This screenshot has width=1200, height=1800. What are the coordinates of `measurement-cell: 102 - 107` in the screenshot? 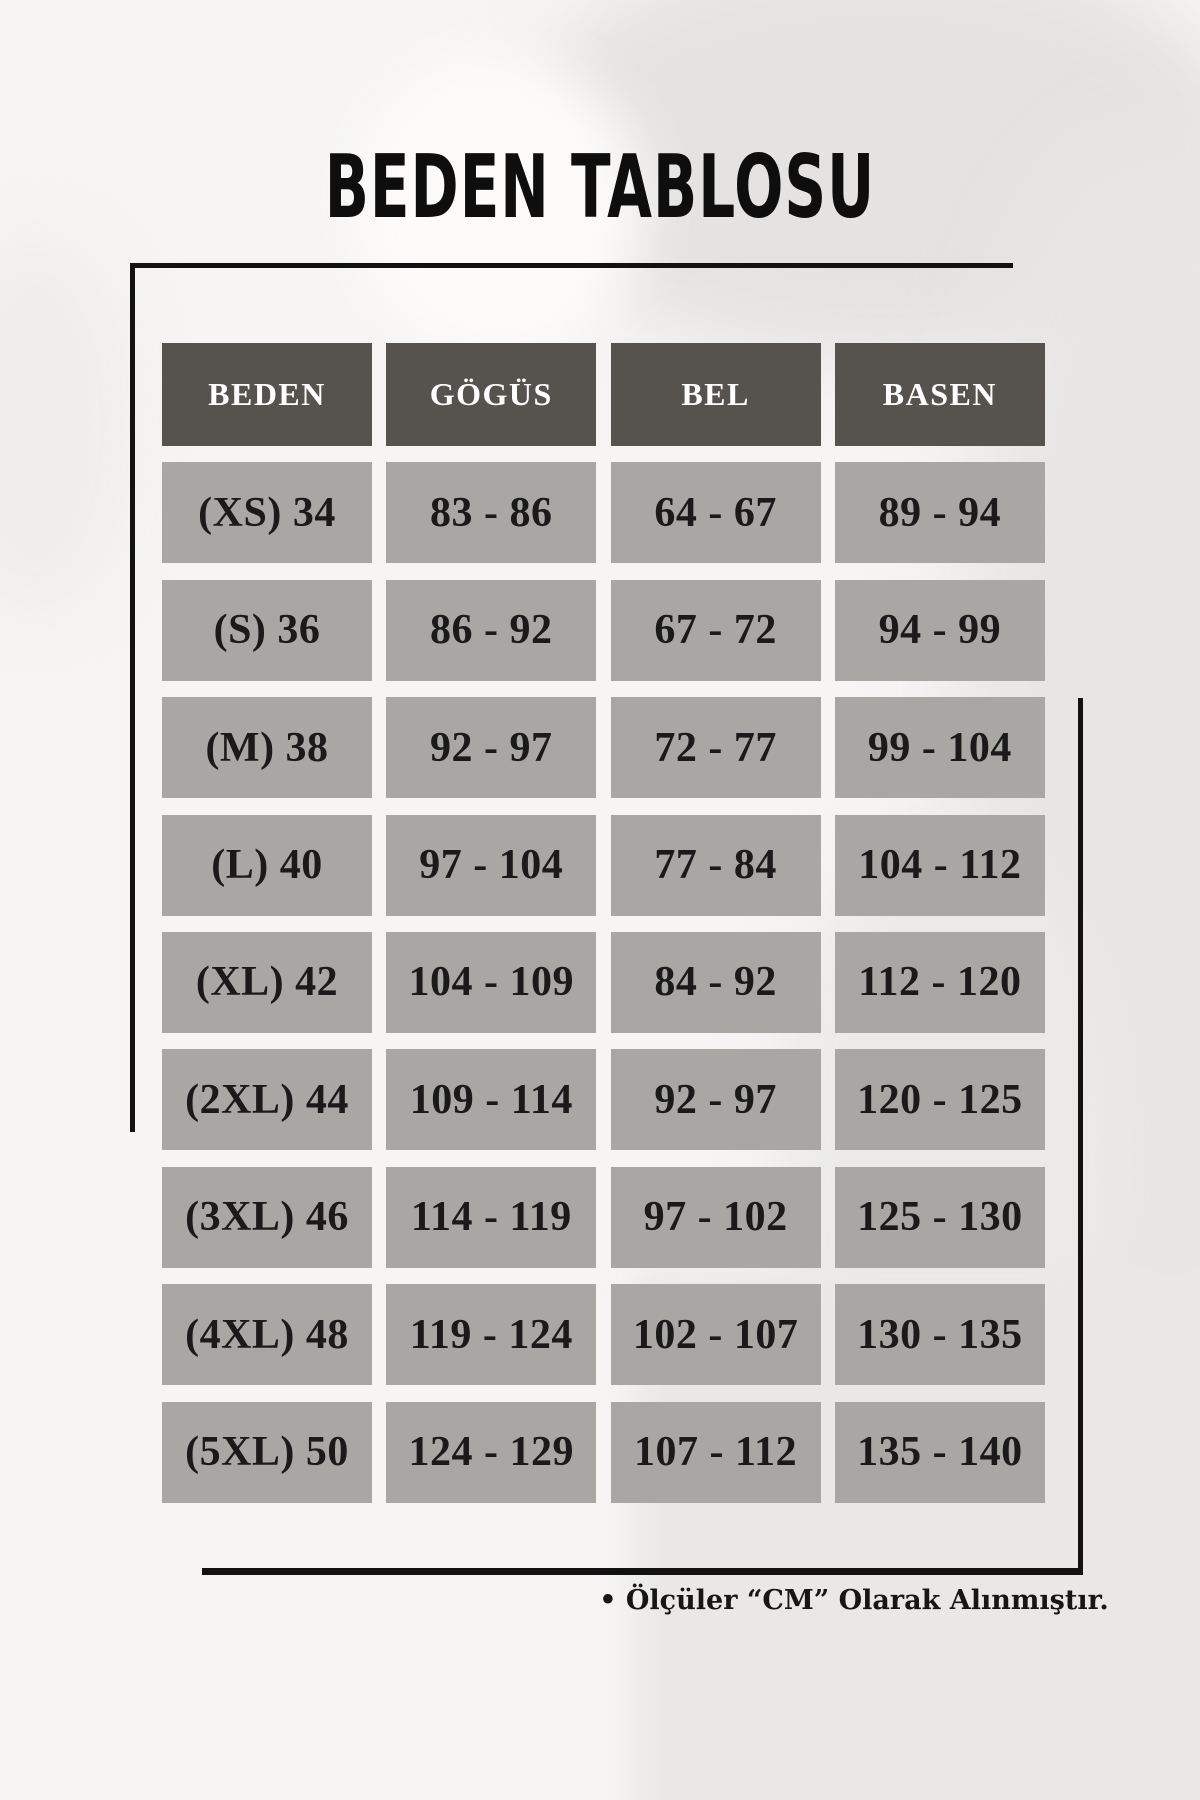 It's located at (715, 1335).